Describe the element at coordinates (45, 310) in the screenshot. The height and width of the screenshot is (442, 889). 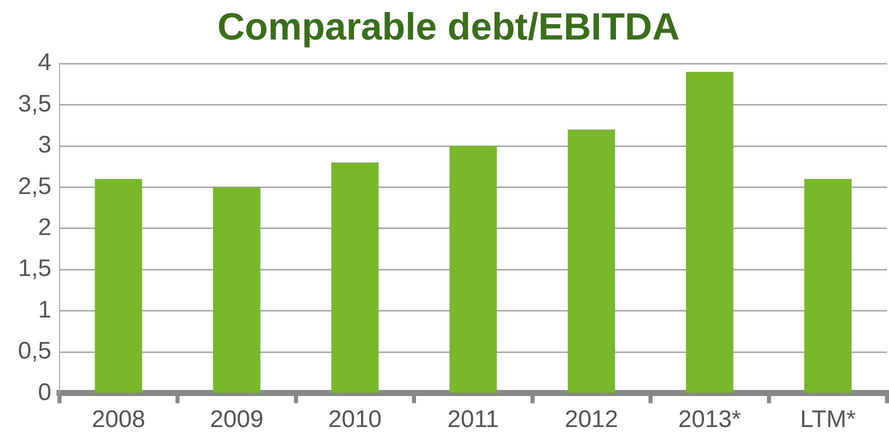
I see `y-tick-label: 1` at that location.